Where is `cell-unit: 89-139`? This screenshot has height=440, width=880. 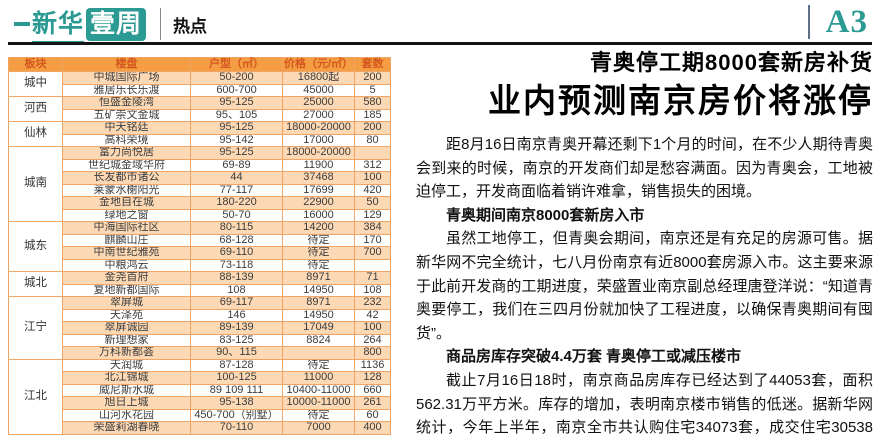
cell-unit: 89-139 is located at coordinates (236, 328).